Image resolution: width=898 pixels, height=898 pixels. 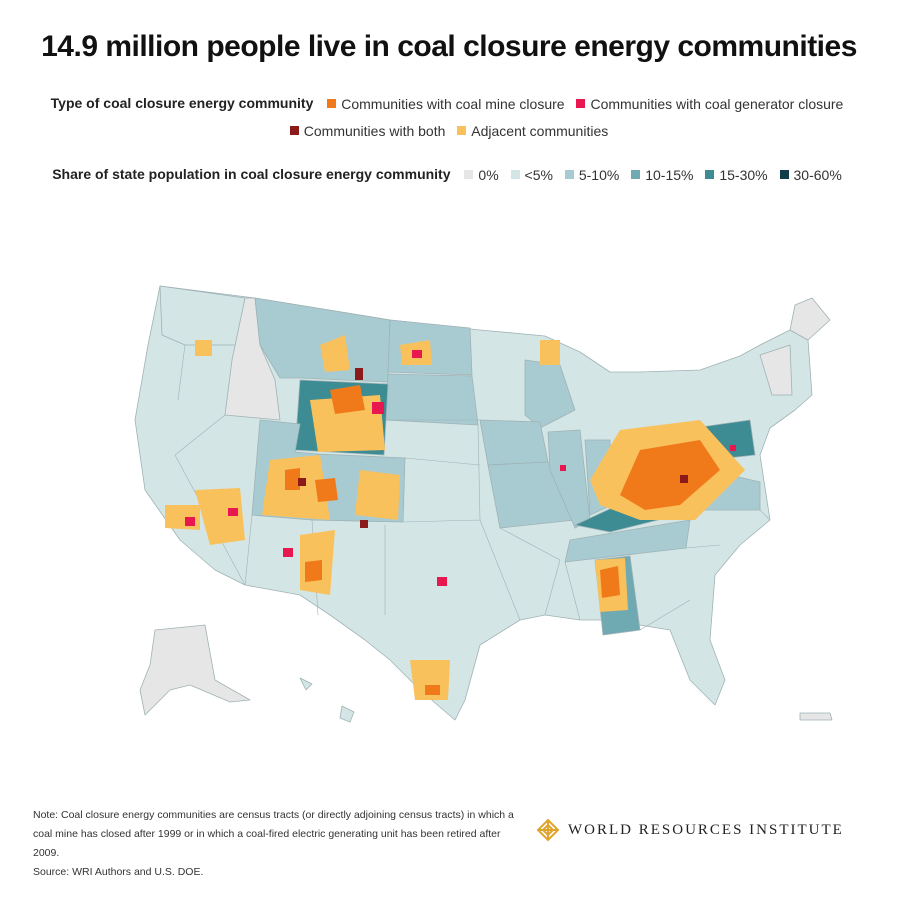 I want to click on share-item-0: 0%, so click(x=481, y=174).